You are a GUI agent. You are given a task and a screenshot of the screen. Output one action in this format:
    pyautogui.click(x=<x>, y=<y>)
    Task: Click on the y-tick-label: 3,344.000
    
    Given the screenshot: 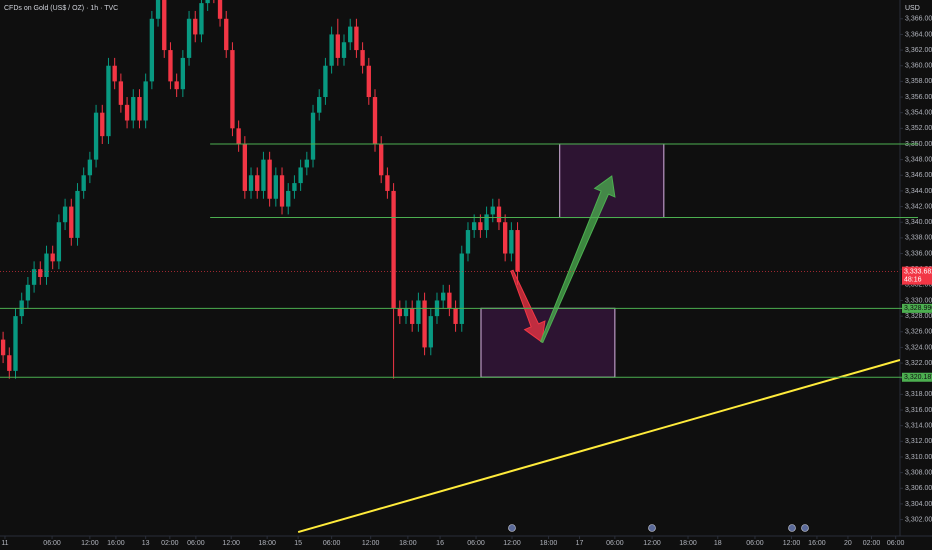 What is the action you would take?
    pyautogui.click(x=918, y=191)
    